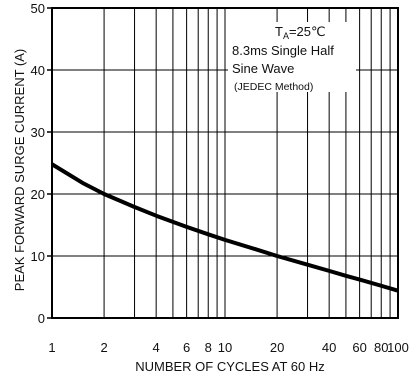  I want to click on x-tick-label: 60, so click(359, 347).